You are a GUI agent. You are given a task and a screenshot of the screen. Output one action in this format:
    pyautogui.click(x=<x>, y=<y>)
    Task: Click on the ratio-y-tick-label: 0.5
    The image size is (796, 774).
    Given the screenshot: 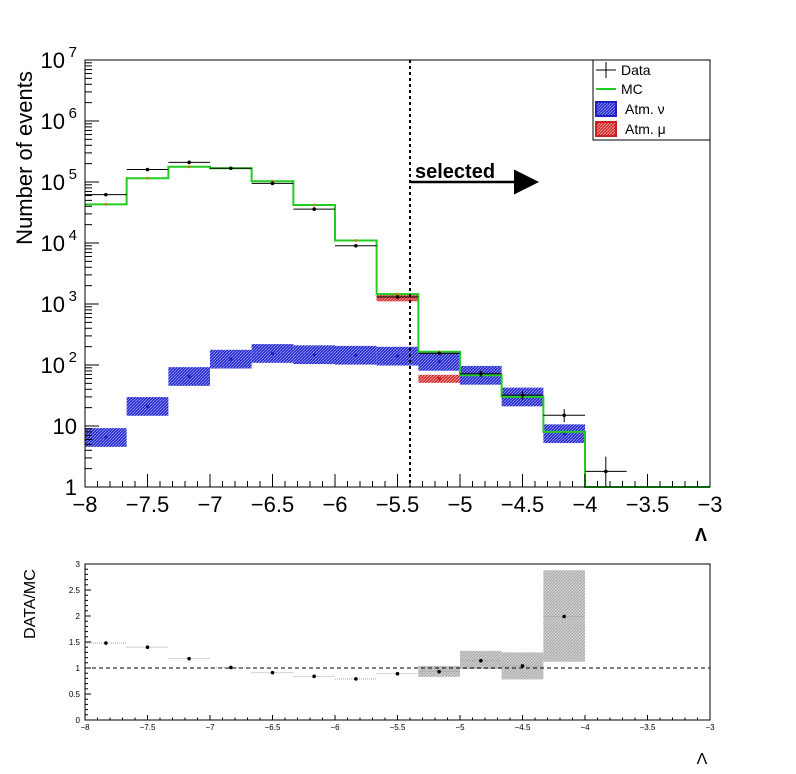 What is the action you would take?
    pyautogui.click(x=75, y=694)
    